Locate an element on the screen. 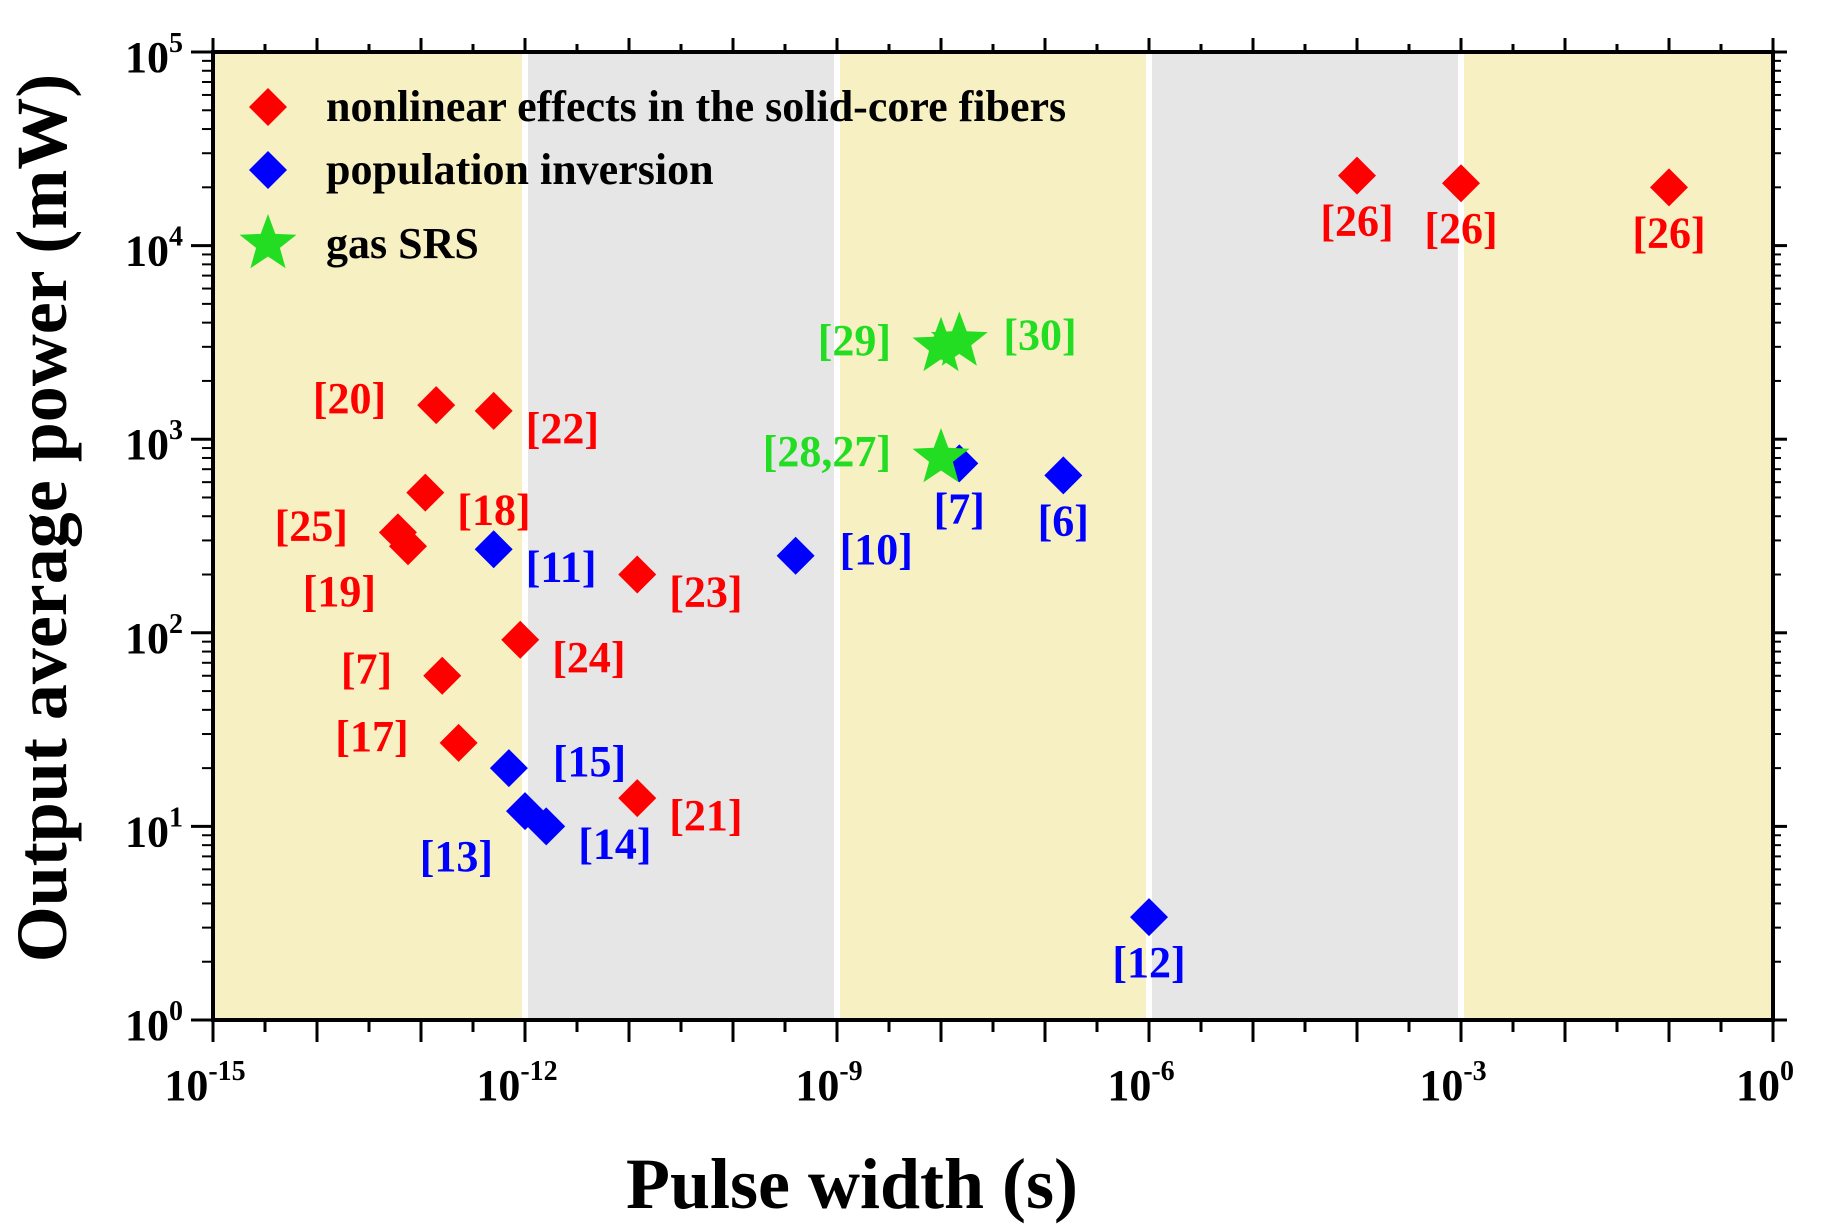 This screenshot has width=1827, height=1225. data-label: [18] is located at coordinates (493, 510).